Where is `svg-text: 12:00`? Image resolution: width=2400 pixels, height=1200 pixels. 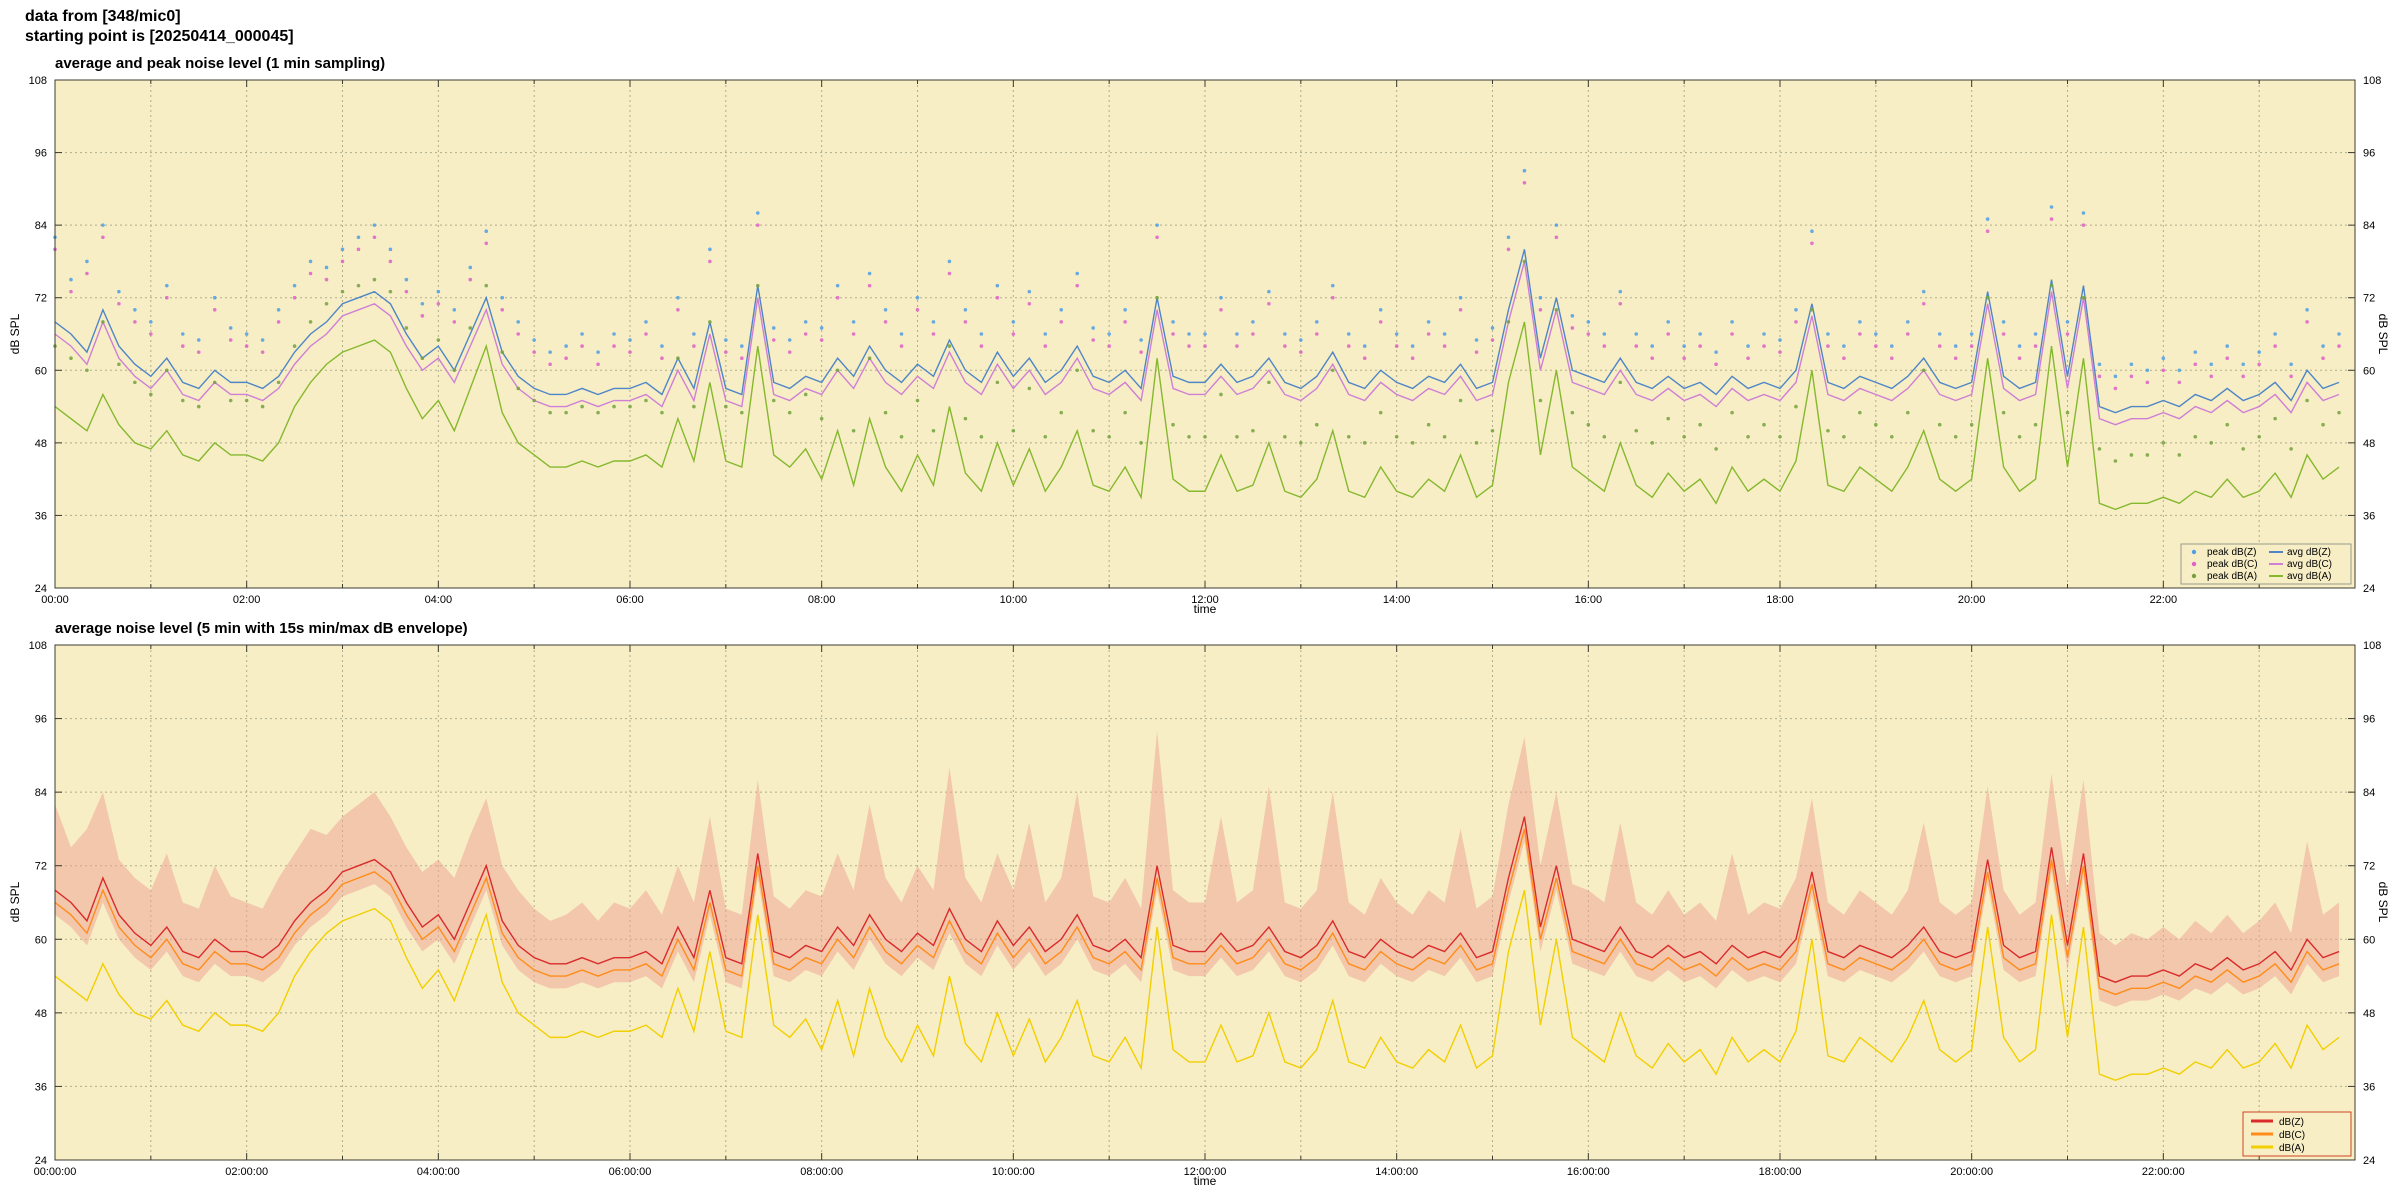 svg-text: 12:00 is located at coordinates (1205, 600).